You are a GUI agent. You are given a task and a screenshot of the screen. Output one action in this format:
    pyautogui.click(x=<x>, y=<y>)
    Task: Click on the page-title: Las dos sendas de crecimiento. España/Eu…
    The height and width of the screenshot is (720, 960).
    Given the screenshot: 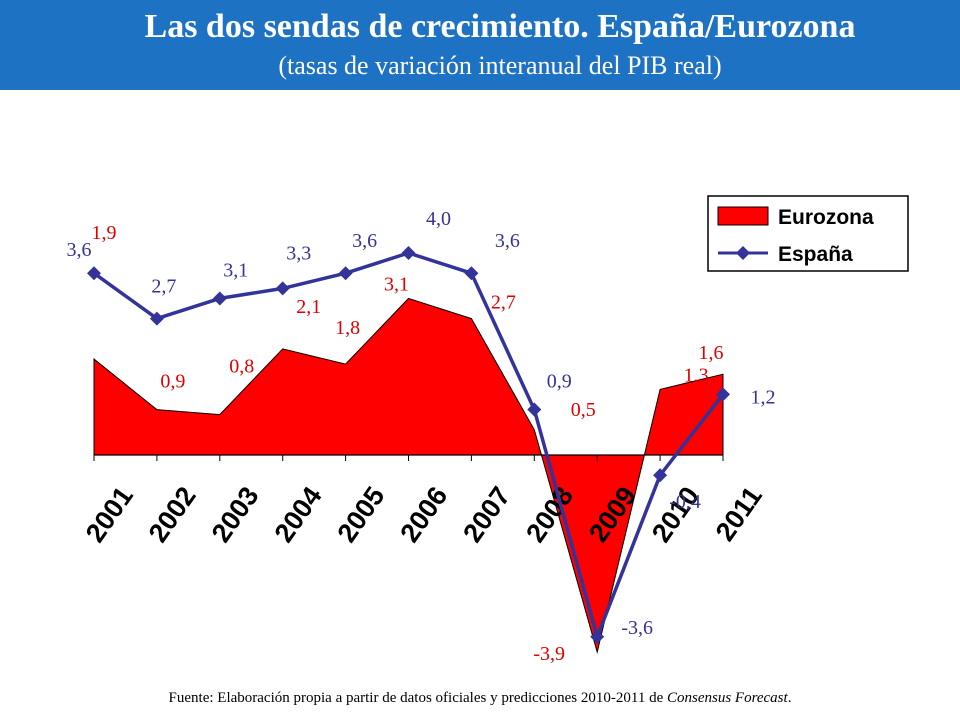 What is the action you would take?
    pyautogui.click(x=500, y=26)
    